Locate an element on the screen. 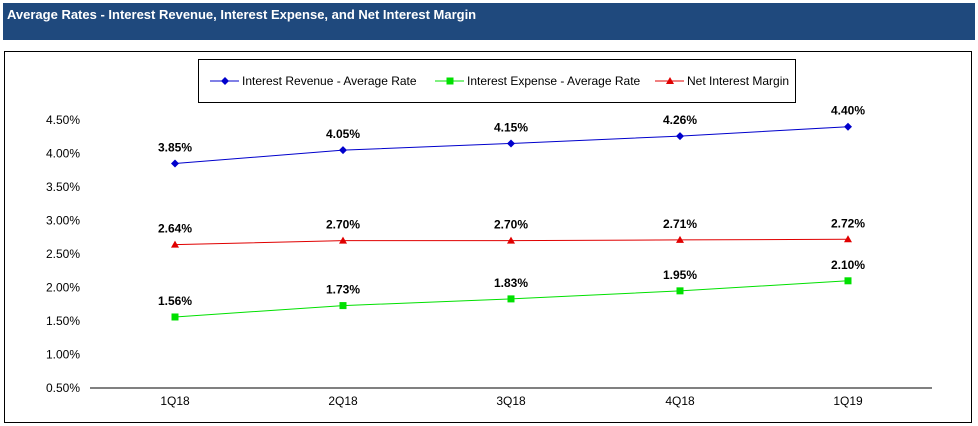  y-tick-label: 1.50% is located at coordinates (63, 321).